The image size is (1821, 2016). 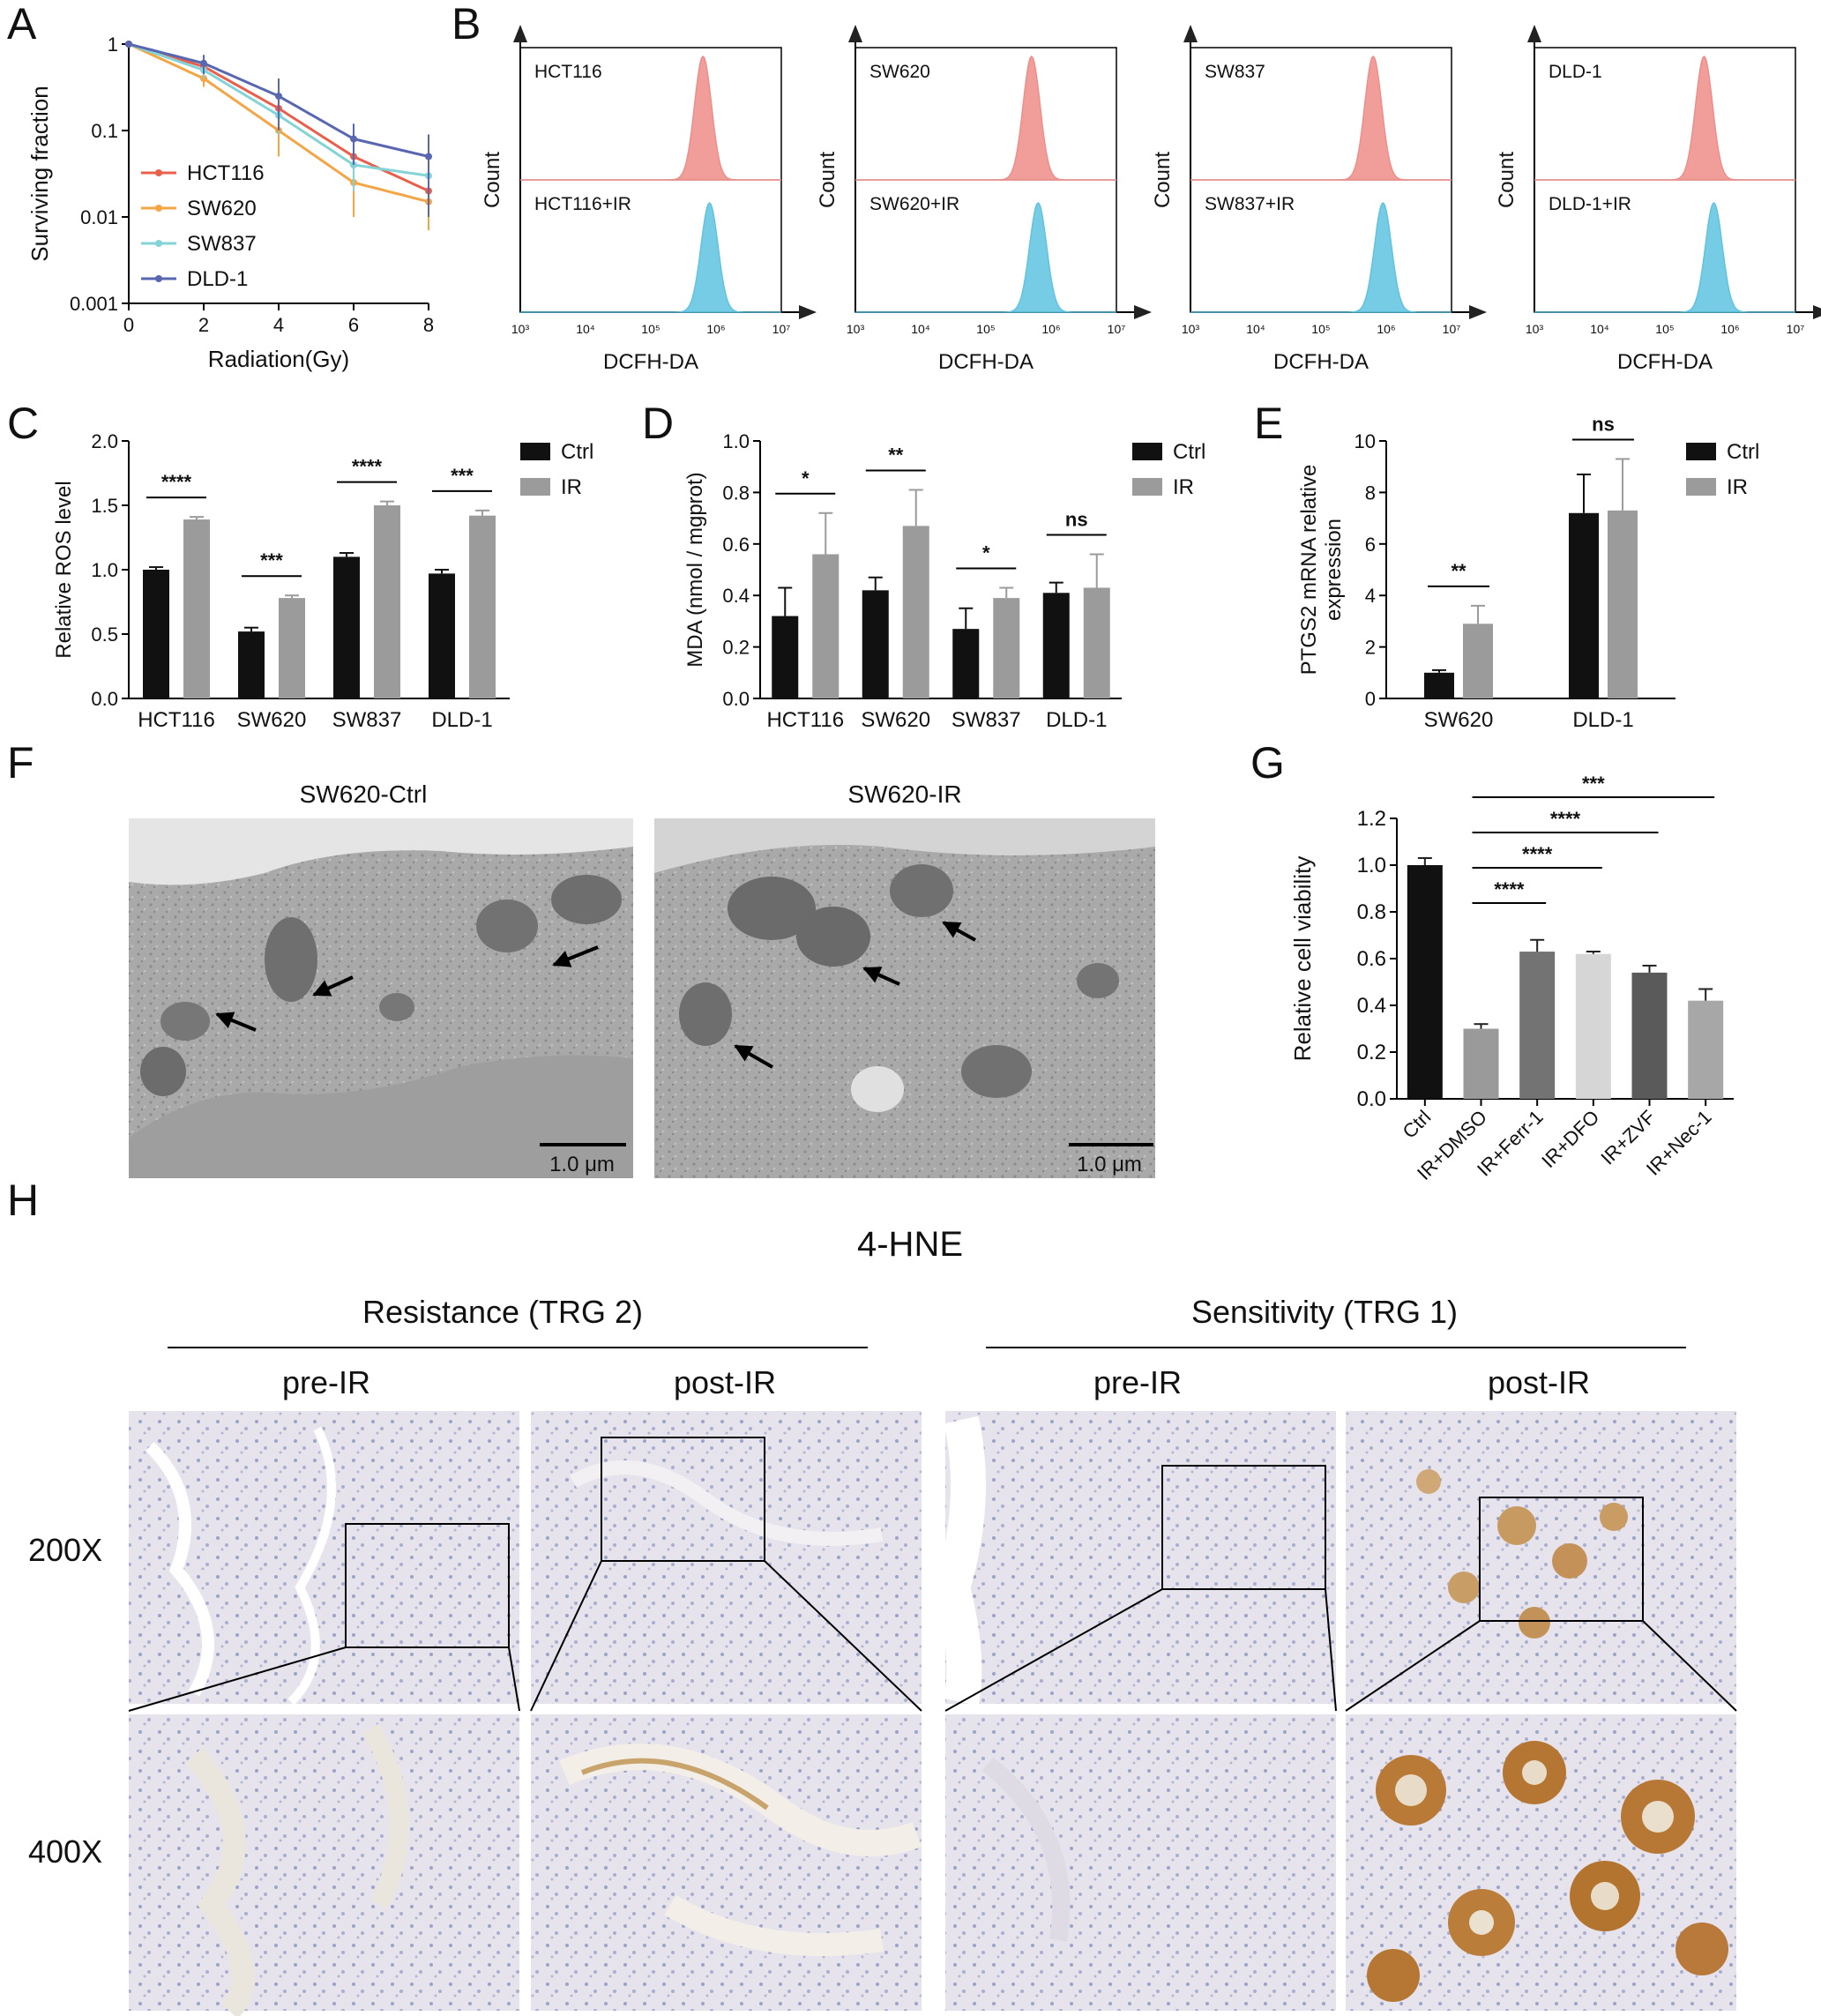 I want to click on y-tick-label: 6, so click(x=1370, y=545).